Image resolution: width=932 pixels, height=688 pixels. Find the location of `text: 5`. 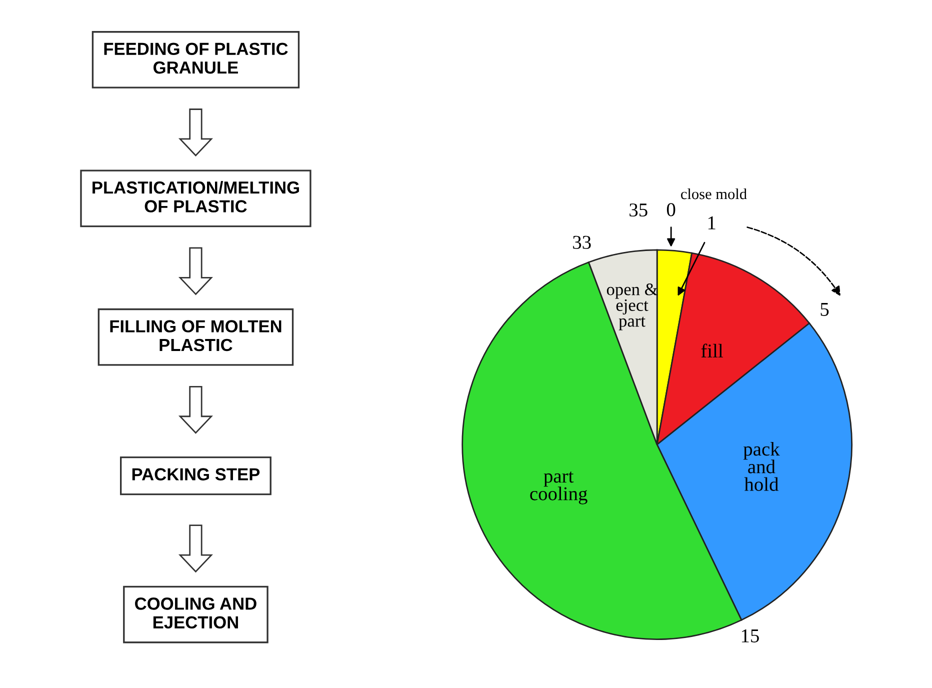

text: 5 is located at coordinates (824, 309).